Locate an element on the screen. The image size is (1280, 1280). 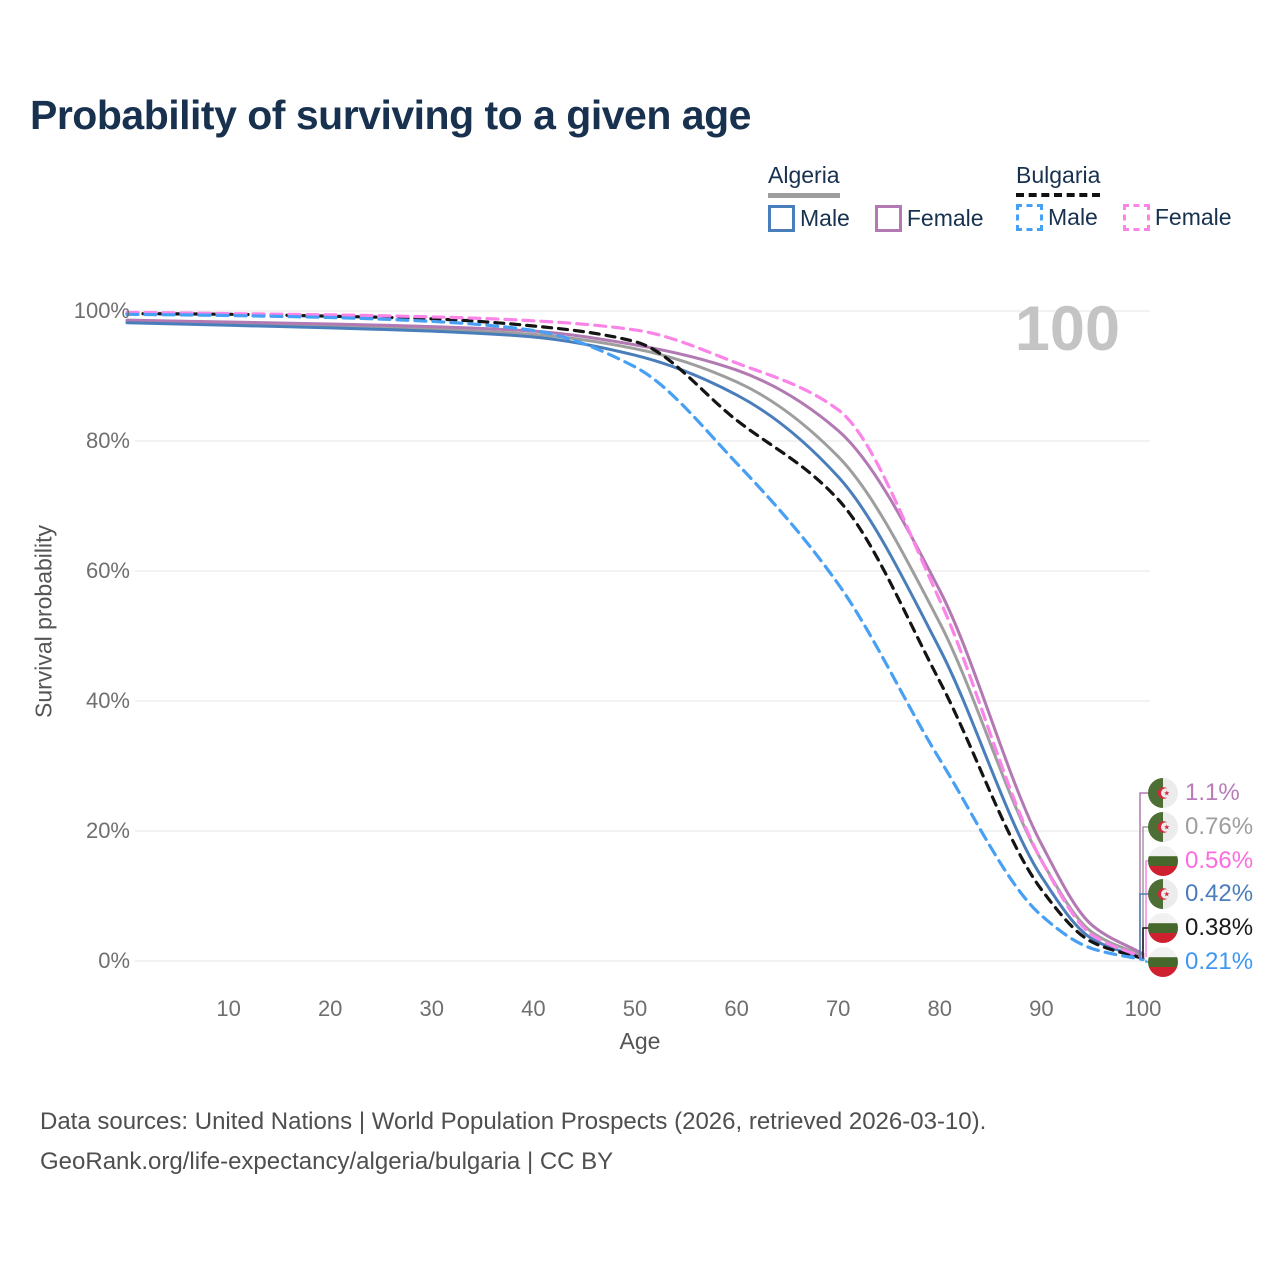
legend-group-bulgaria: Bulgaria Male Female is located at coordinates (1124, 196).